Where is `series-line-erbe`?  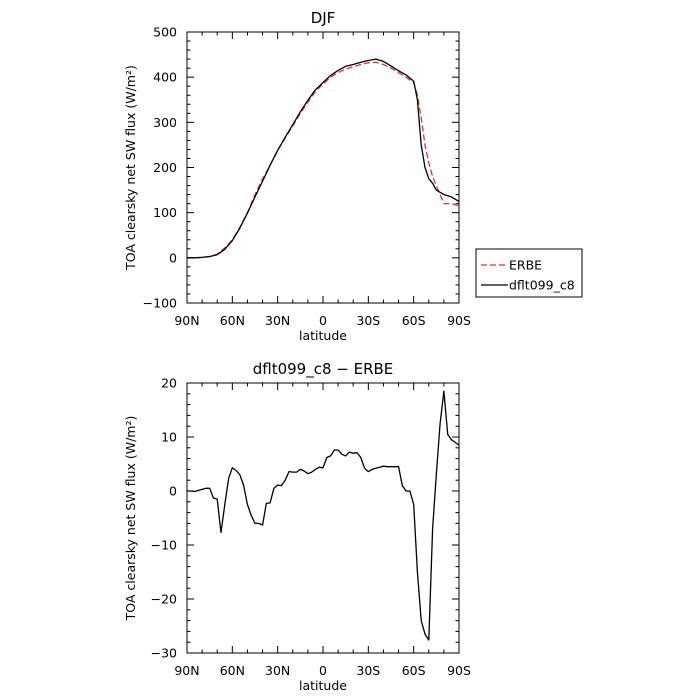 series-line-erbe is located at coordinates (323, 160).